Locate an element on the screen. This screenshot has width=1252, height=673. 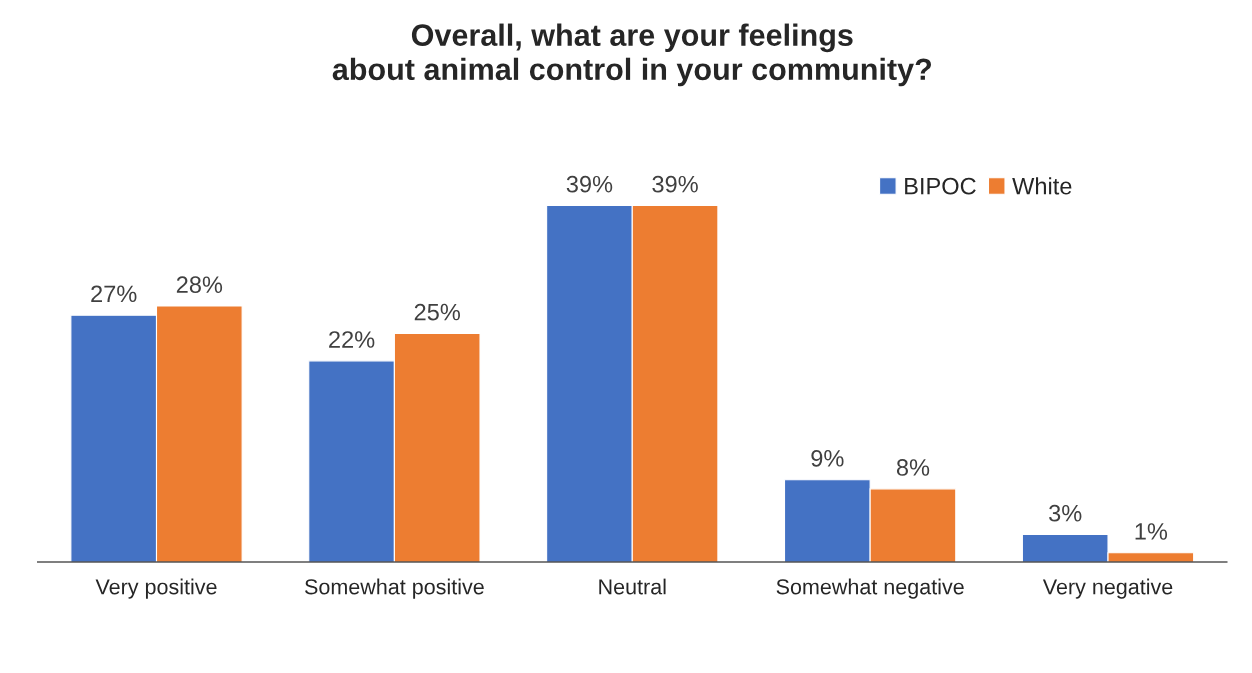
chart-title: Overall, what are your feelings about animal control in your community? is located at coordinates (631, 55).